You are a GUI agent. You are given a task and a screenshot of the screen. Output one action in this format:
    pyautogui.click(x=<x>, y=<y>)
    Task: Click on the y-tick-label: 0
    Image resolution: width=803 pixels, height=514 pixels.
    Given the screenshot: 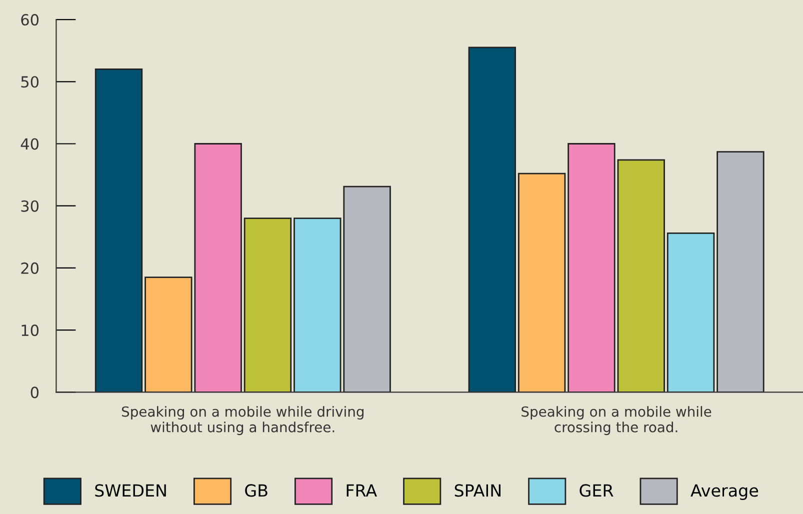 What is the action you would take?
    pyautogui.click(x=34, y=392)
    